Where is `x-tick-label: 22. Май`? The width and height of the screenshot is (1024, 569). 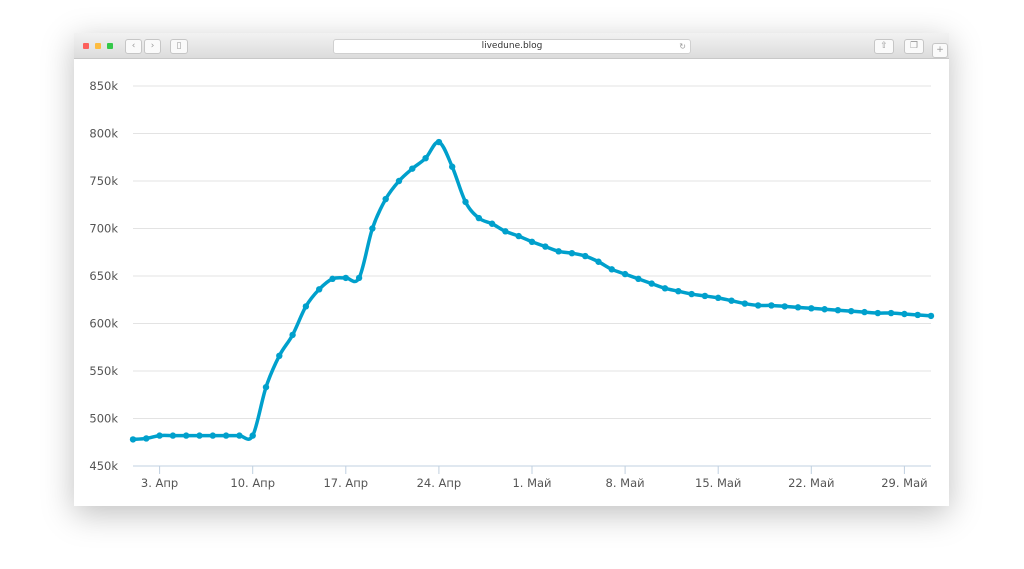
x-tick-label: 22. Май is located at coordinates (811, 483).